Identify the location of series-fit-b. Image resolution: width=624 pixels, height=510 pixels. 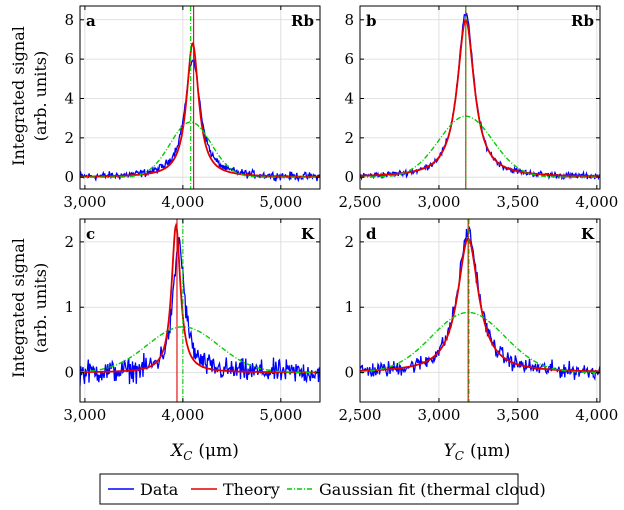
(480, 146).